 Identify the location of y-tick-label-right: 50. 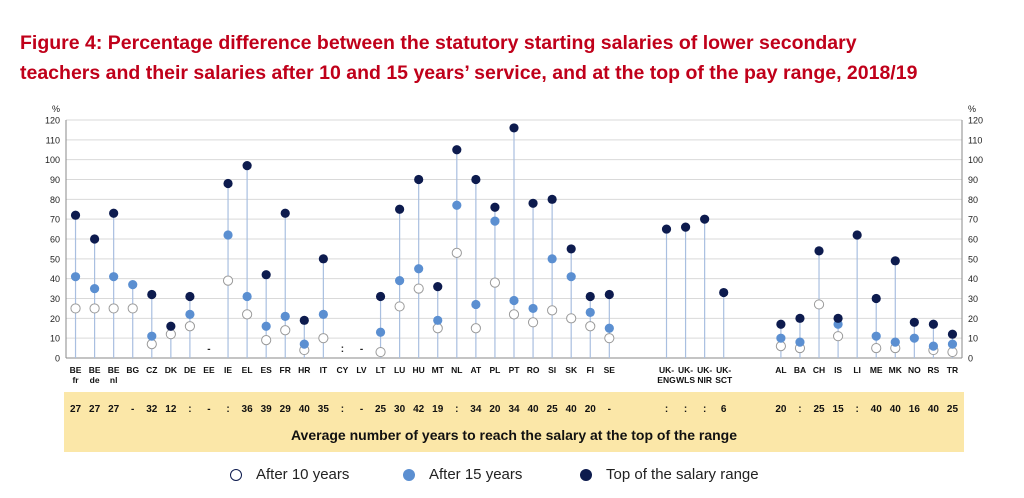
(973, 259).